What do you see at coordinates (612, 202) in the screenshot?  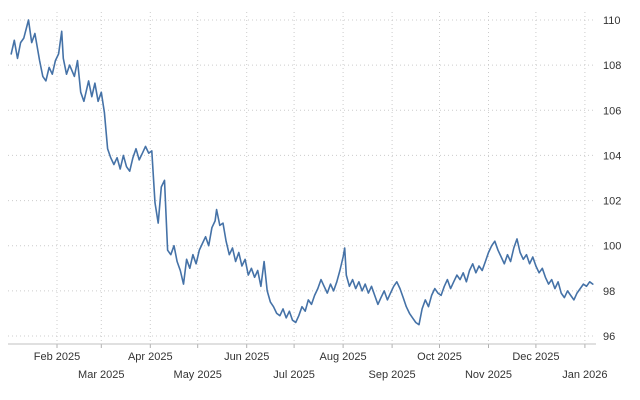 I see `y-axis-label: 102` at bounding box center [612, 202].